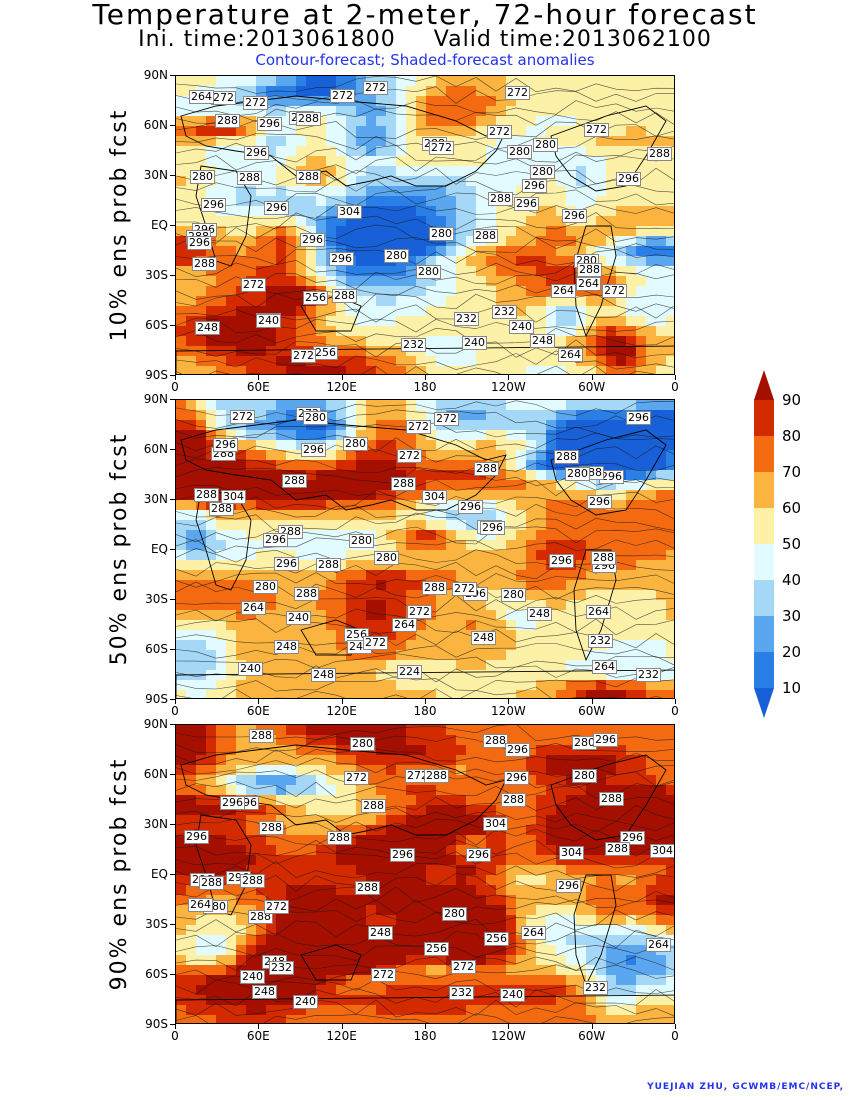 This screenshot has height=1100, width=850. I want to click on colorbar-level-label: 50, so click(791, 544).